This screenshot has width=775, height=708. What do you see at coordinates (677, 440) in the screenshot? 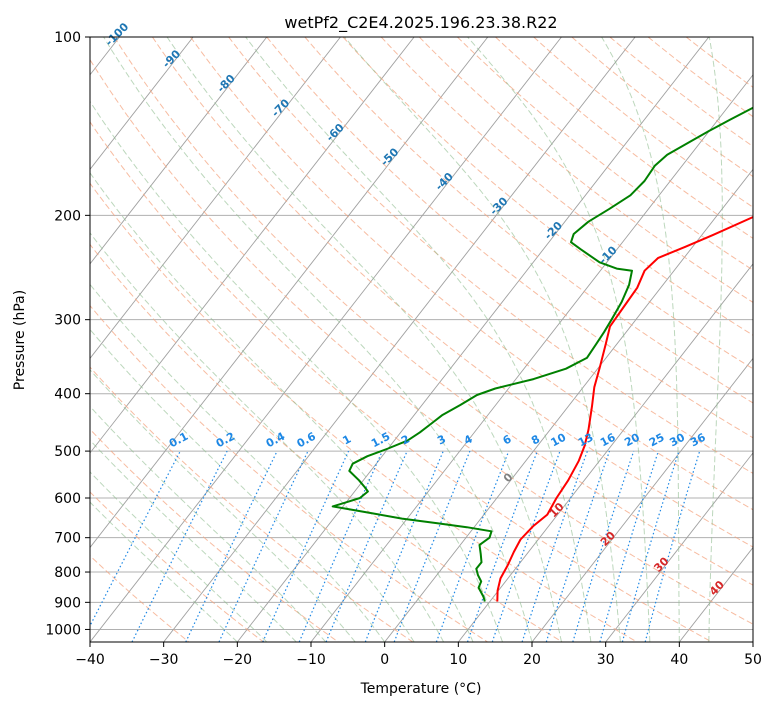
I see `mixing-ratio-label: 30` at bounding box center [677, 440].